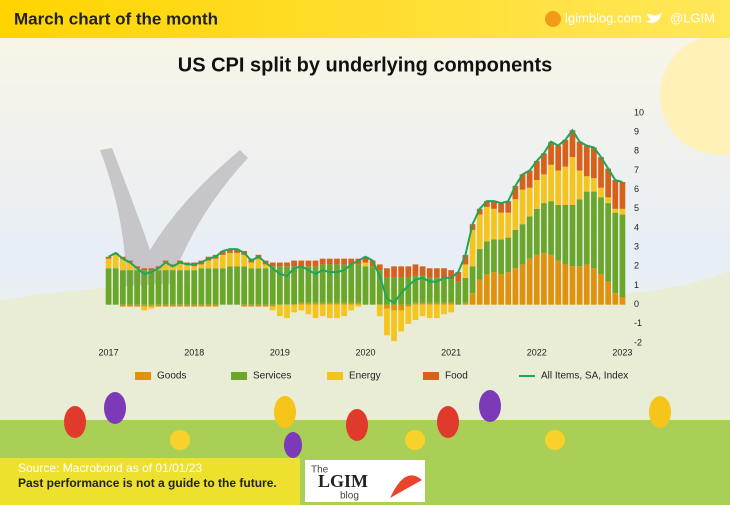 This screenshot has height=505, width=730. I want to click on legend-label: Goods, so click(171, 376).